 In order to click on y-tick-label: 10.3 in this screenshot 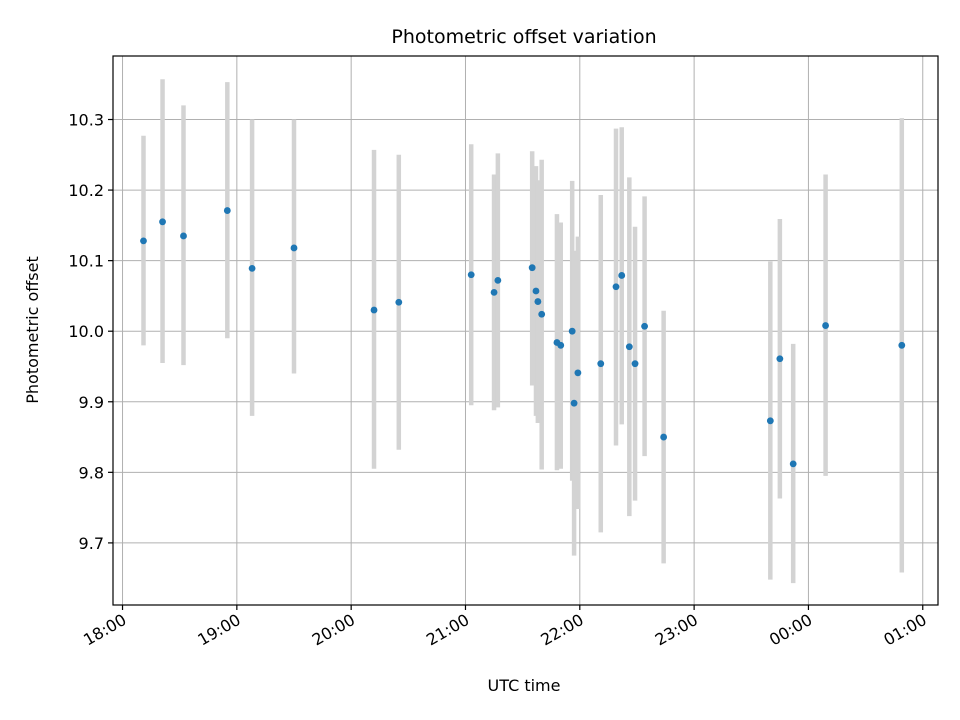, I will do `click(86, 120)`.